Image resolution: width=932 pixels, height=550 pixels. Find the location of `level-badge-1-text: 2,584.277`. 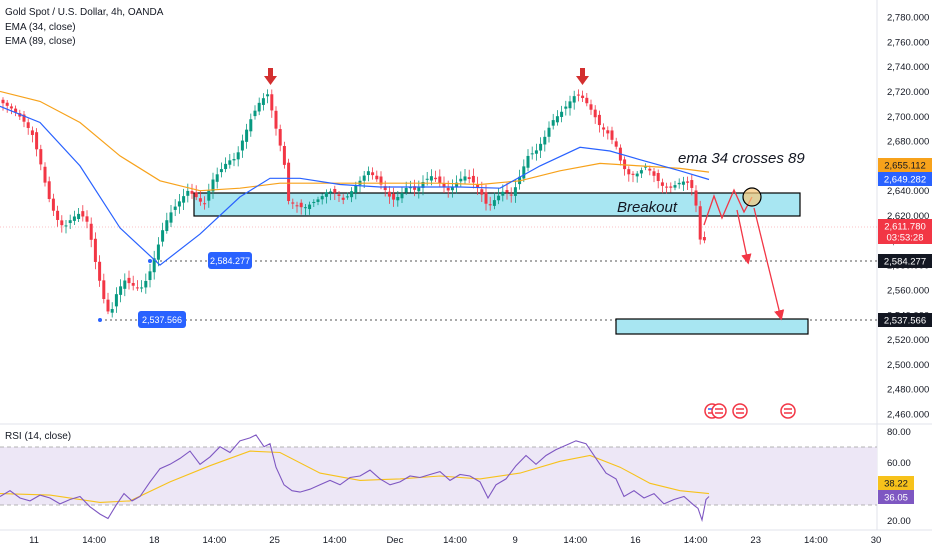

level-badge-1-text: 2,584.277 is located at coordinates (230, 261).